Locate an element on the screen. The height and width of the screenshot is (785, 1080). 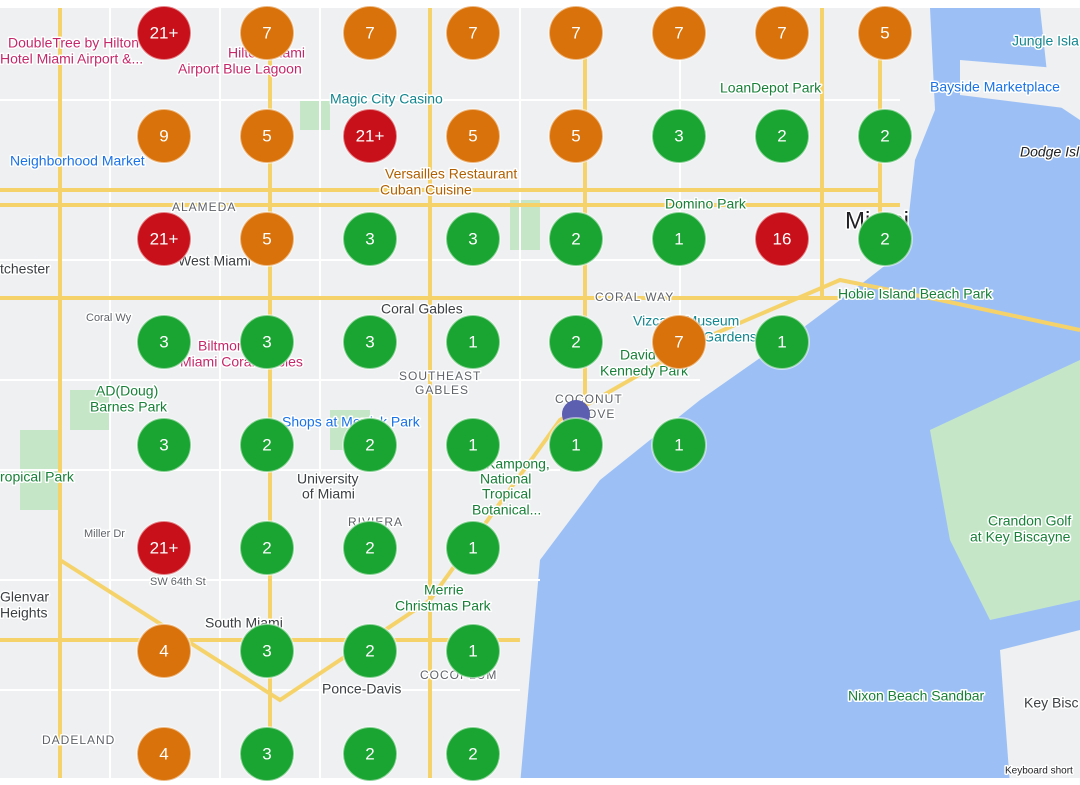
cluster: 16 is located at coordinates (782, 239).